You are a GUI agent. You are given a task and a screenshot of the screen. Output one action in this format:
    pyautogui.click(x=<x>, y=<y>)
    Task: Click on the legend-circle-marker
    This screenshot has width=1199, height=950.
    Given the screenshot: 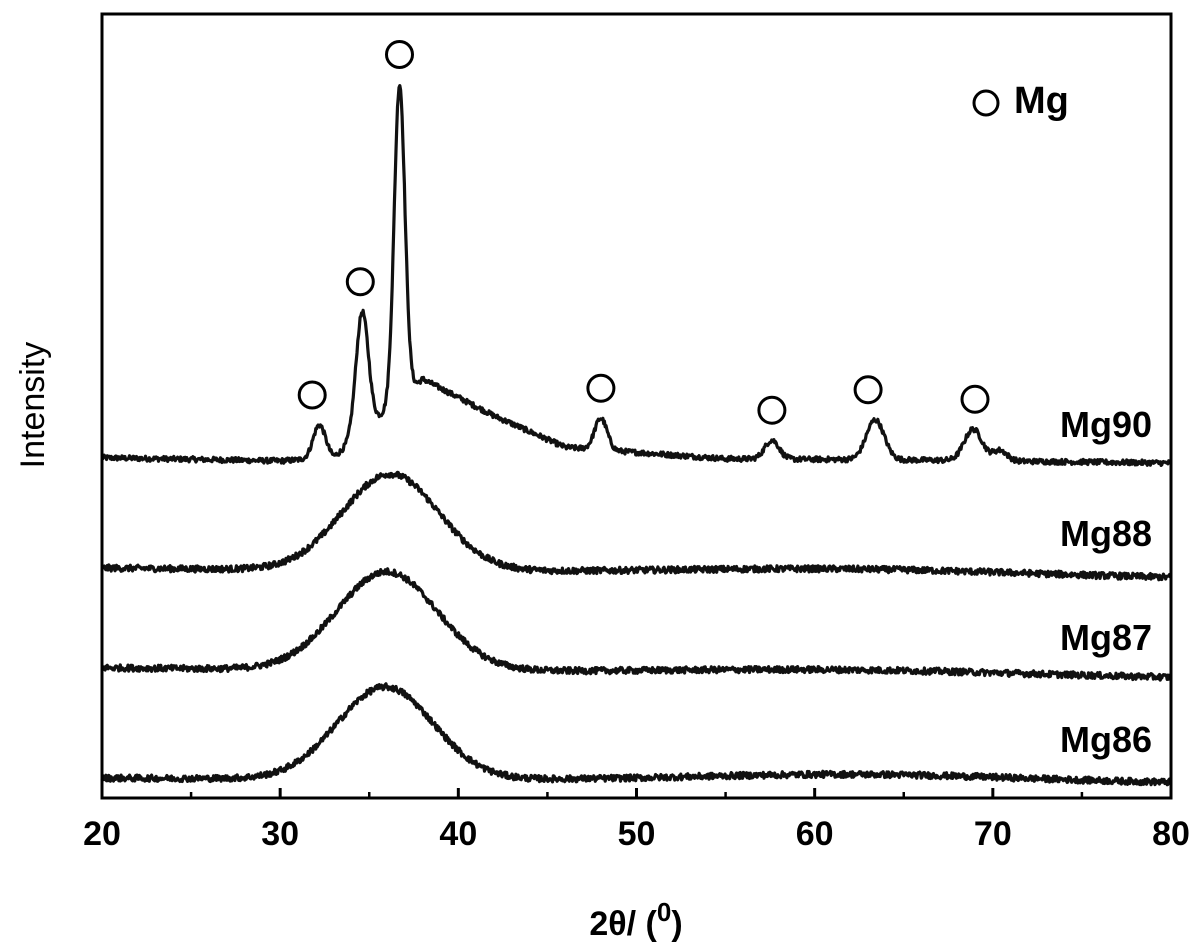 What is the action you would take?
    pyautogui.click(x=986, y=103)
    